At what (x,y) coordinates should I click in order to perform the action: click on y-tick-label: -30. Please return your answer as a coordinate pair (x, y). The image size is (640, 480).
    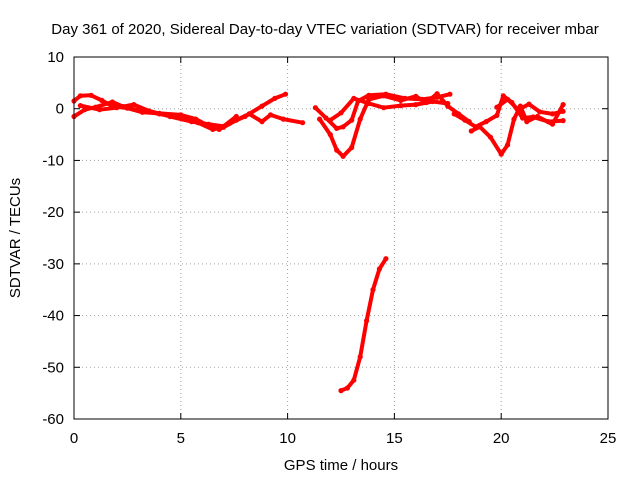
    Looking at the image, I should click on (53, 264).